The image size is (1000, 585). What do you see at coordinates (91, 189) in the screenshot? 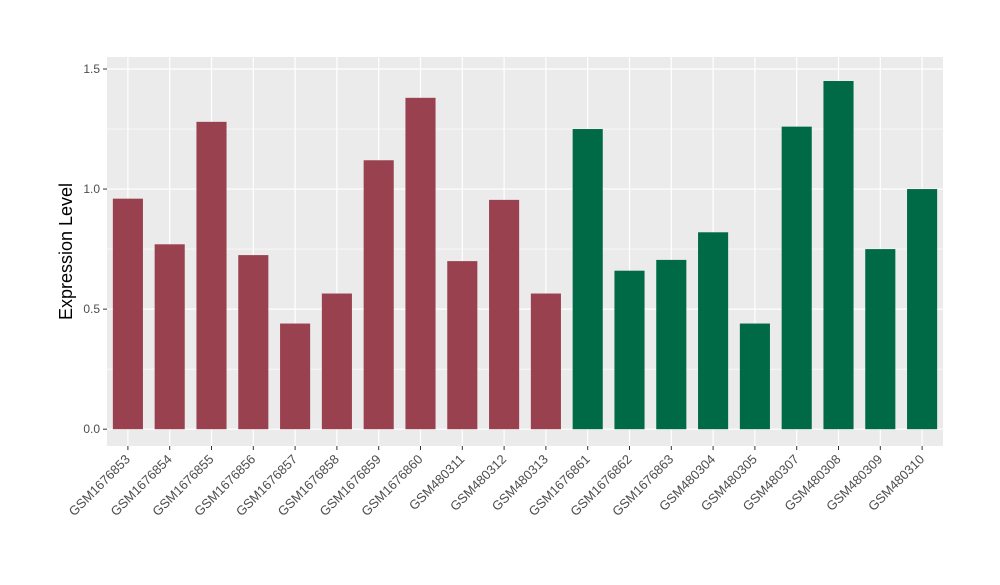
I see `y-tick-label: 1.0` at bounding box center [91, 189].